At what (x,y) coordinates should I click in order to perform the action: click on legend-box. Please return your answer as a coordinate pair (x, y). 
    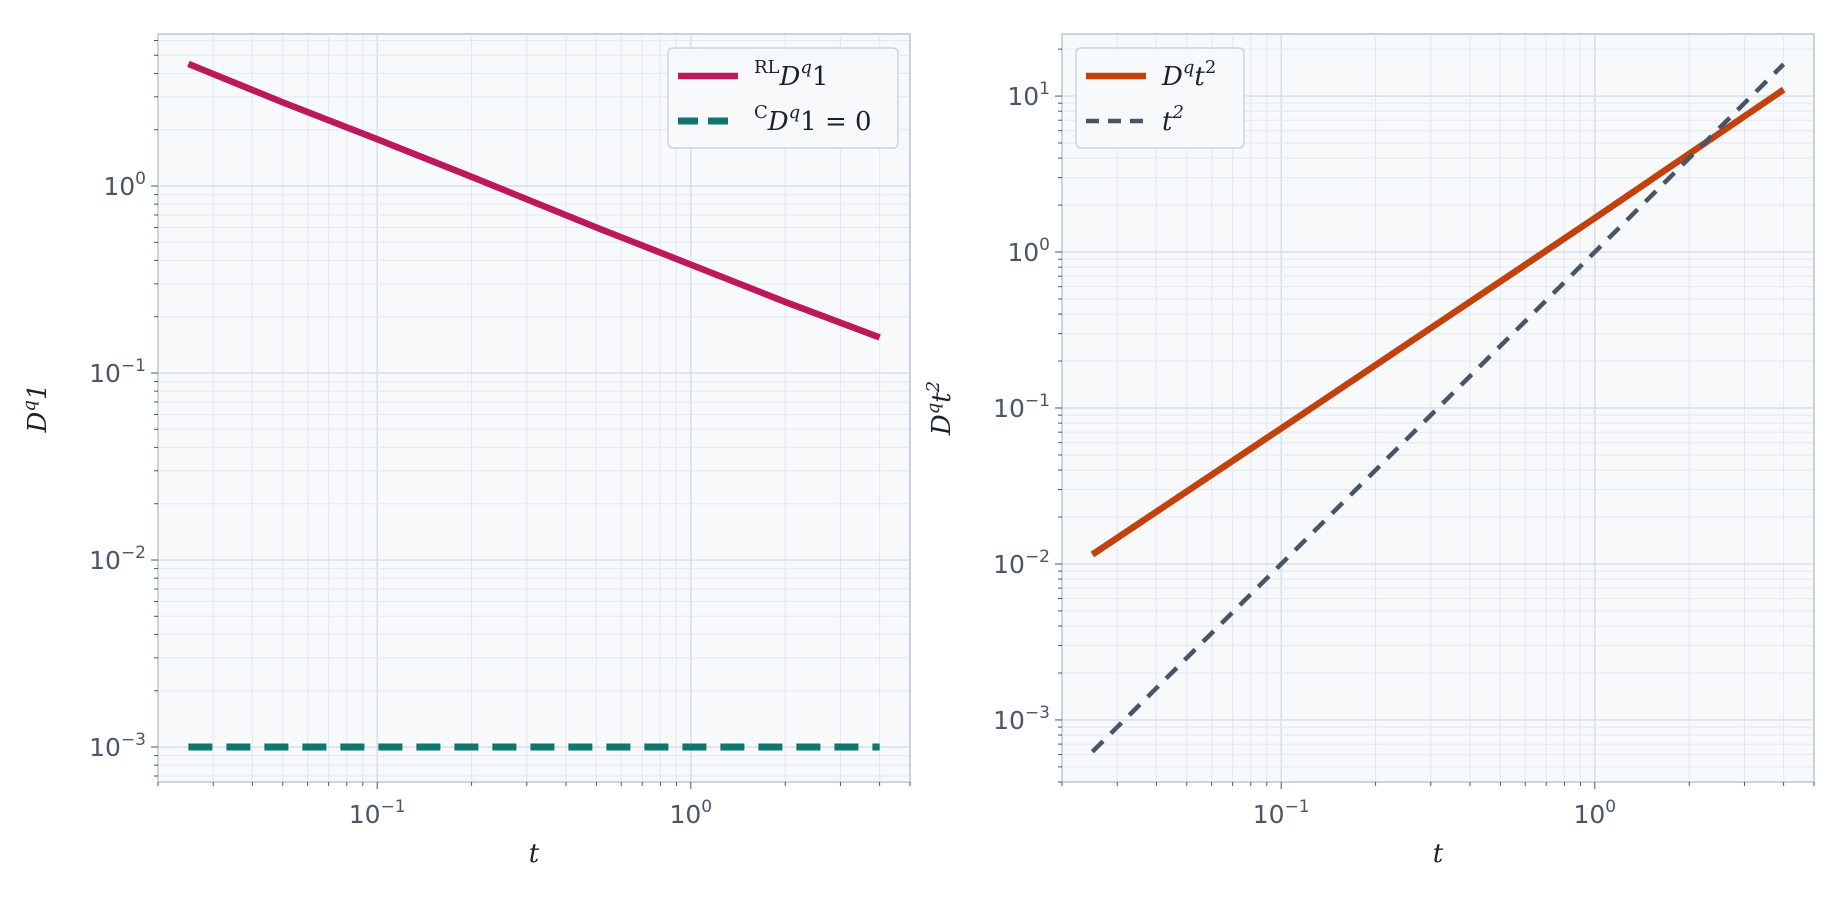
    Looking at the image, I should click on (1160, 98).